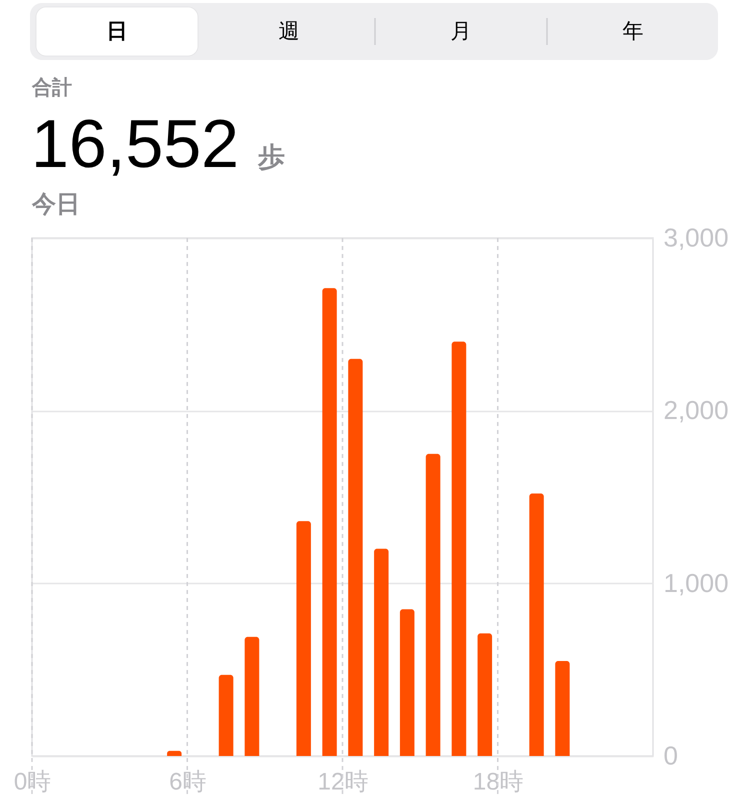  I want to click on text: 月, so click(461, 31).